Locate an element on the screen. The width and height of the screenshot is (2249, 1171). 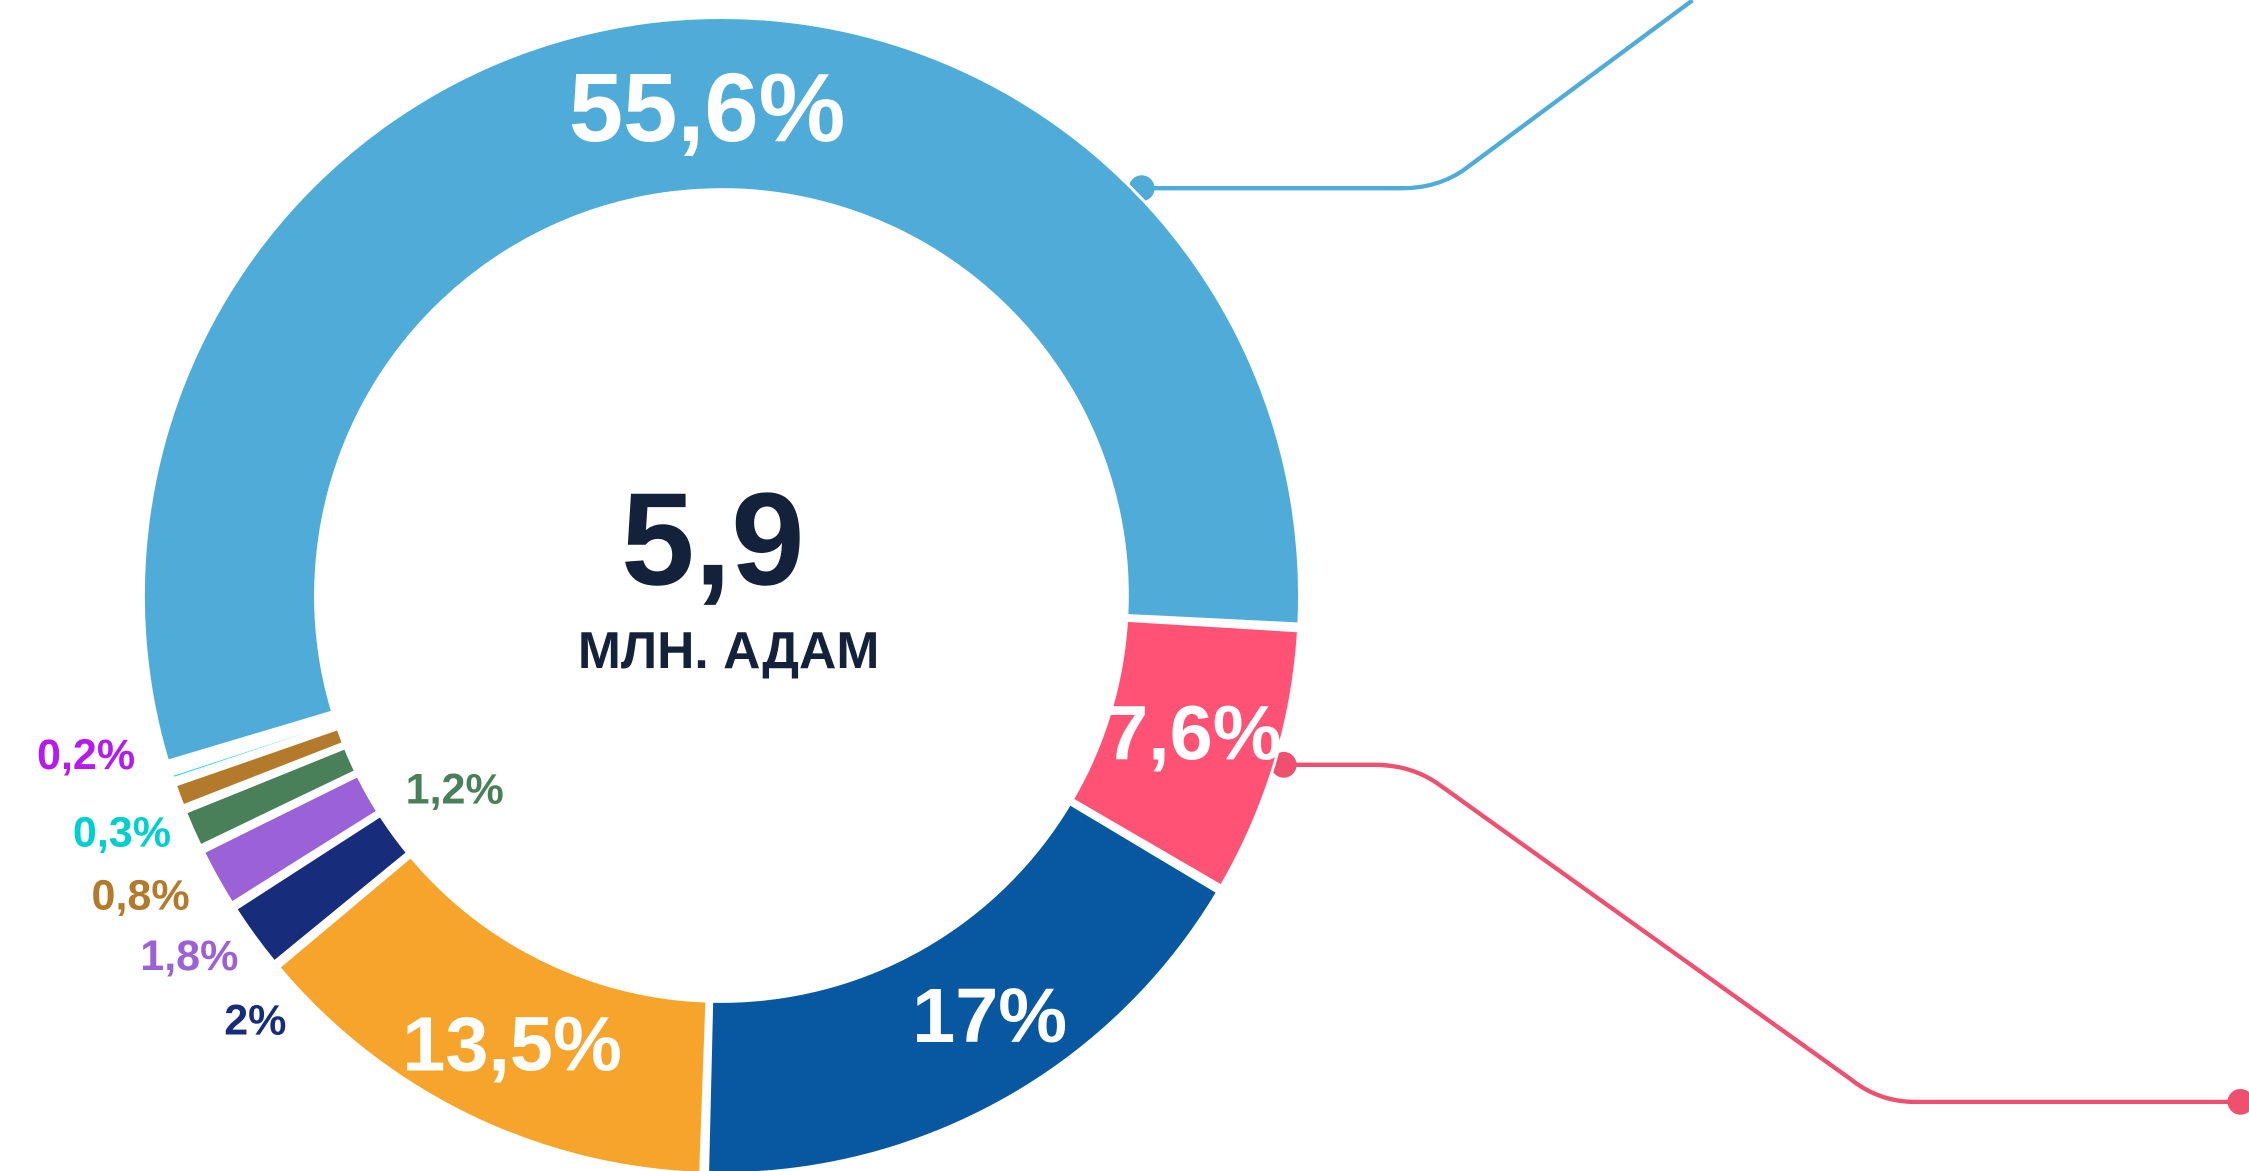
value-label: 0,3% is located at coordinates (122, 832).